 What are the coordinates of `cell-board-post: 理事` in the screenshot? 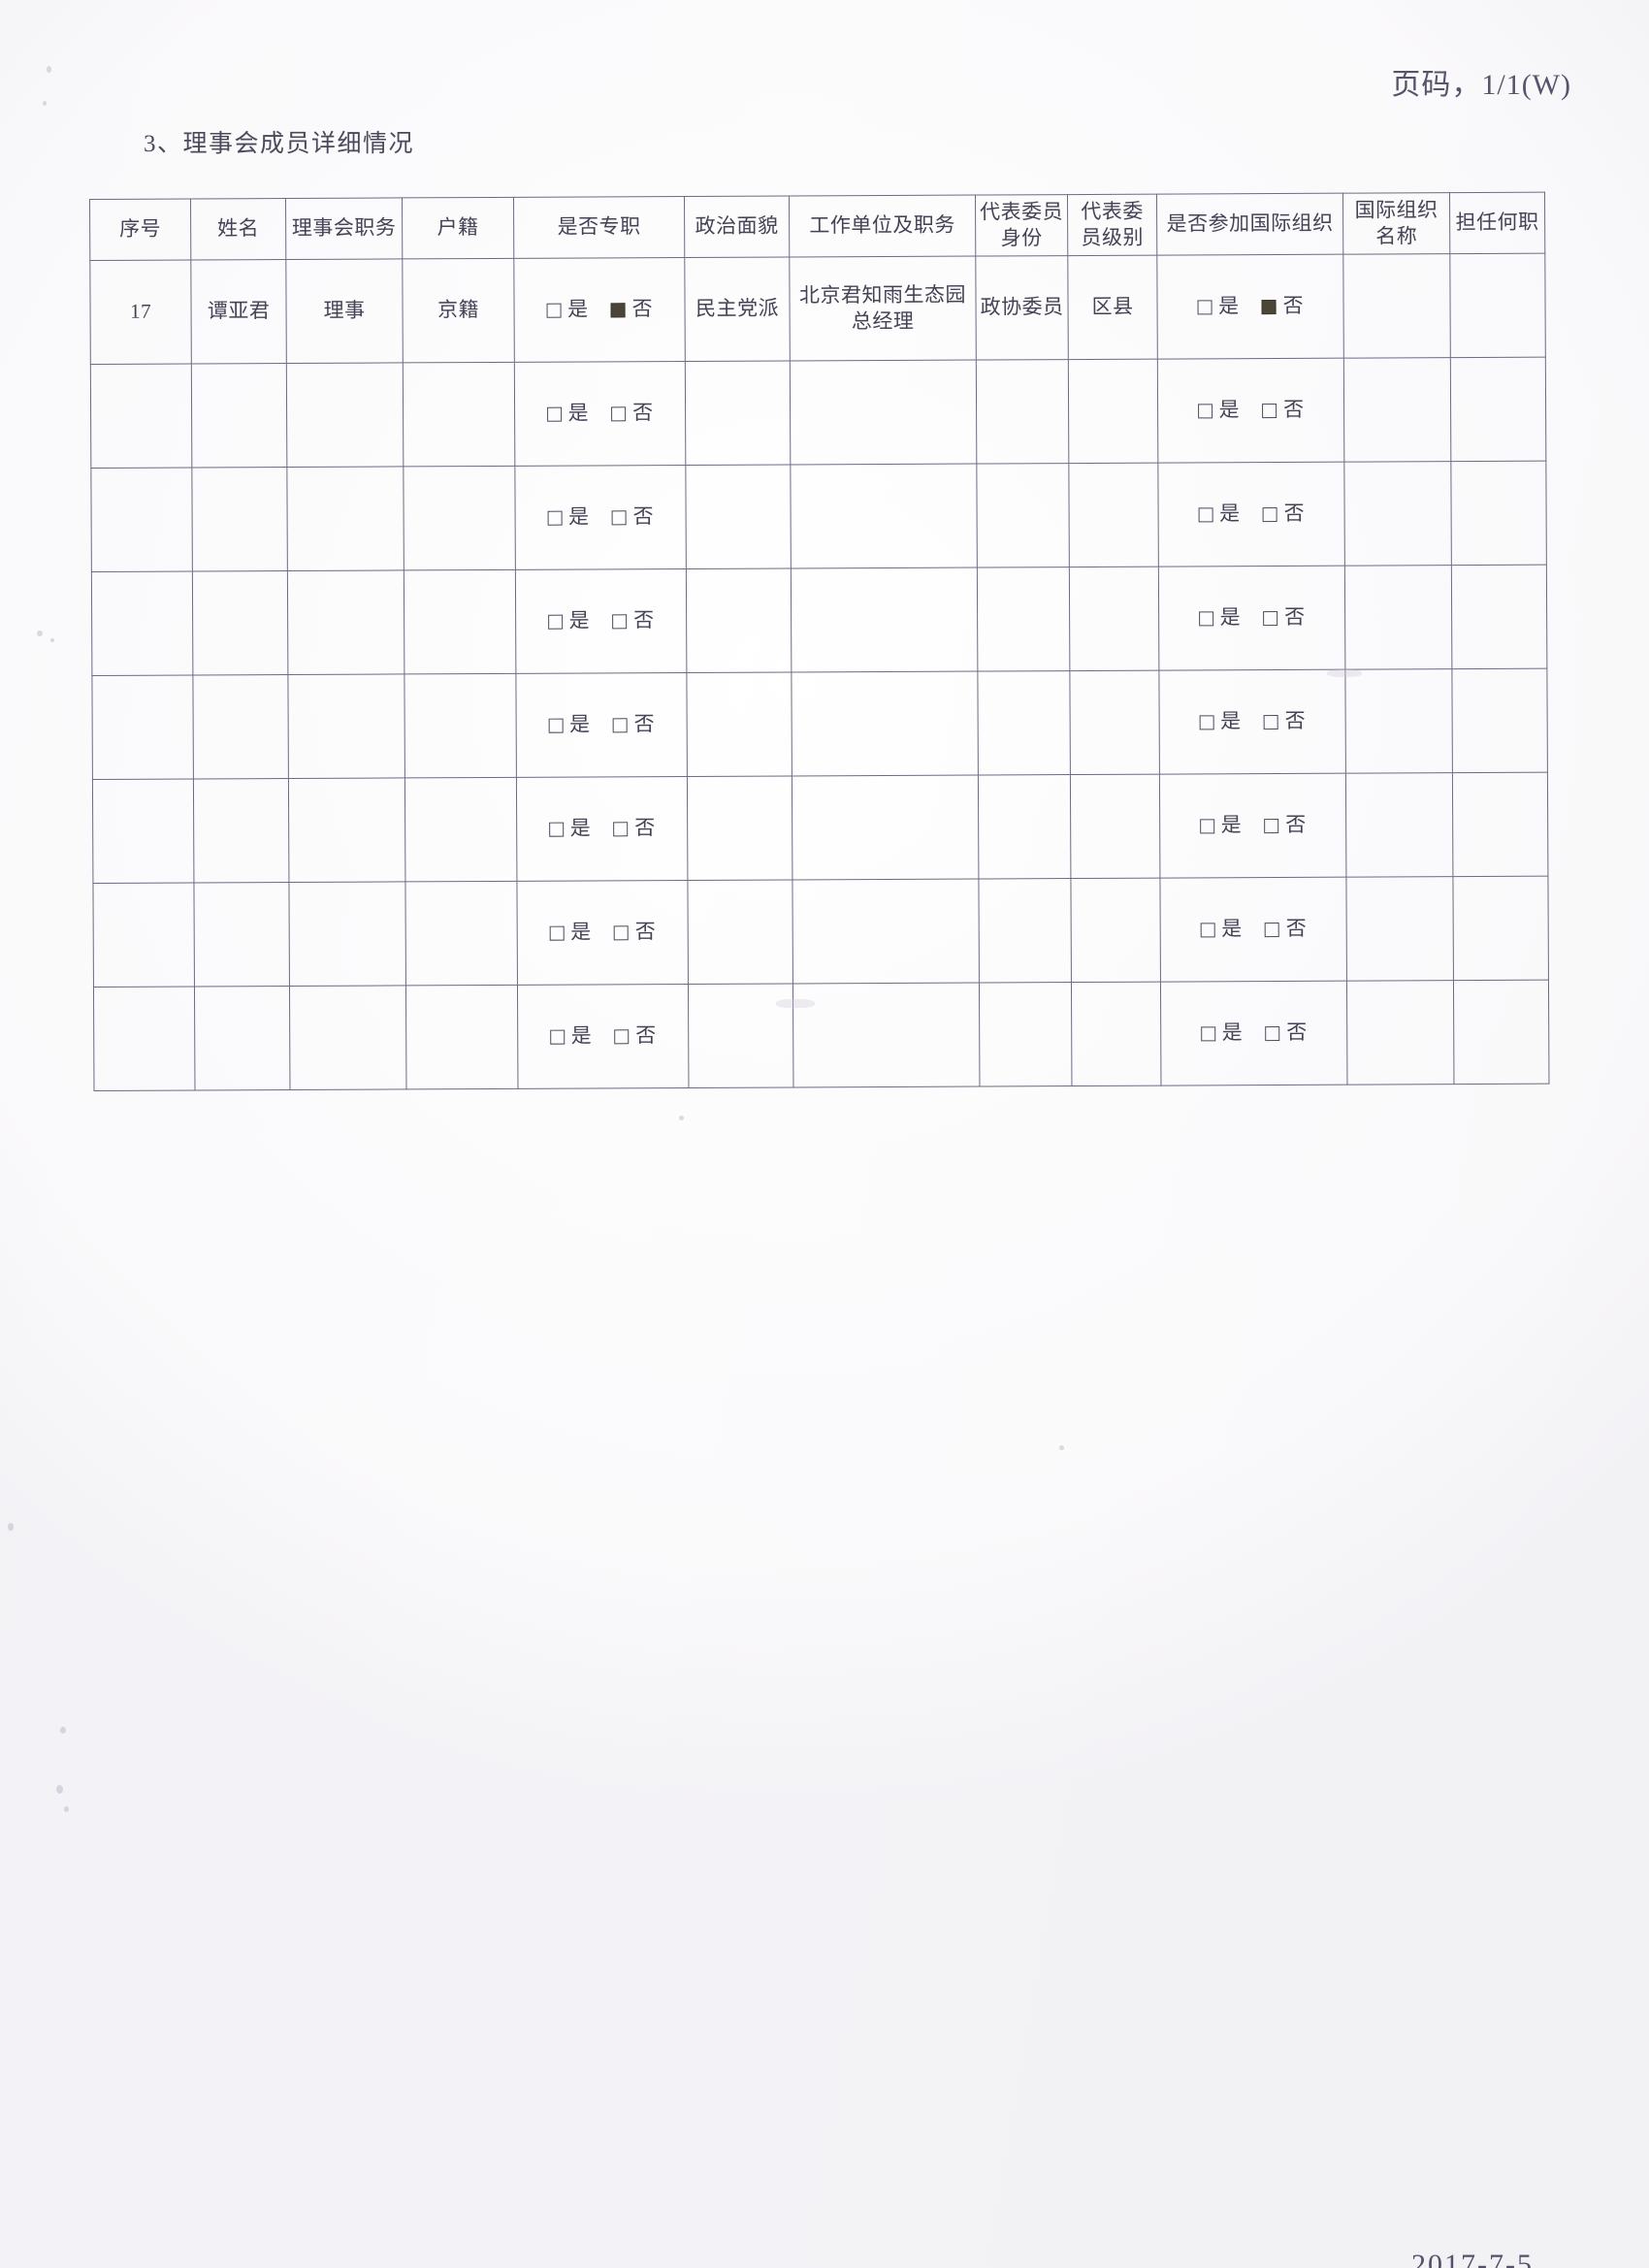 It's located at (344, 311).